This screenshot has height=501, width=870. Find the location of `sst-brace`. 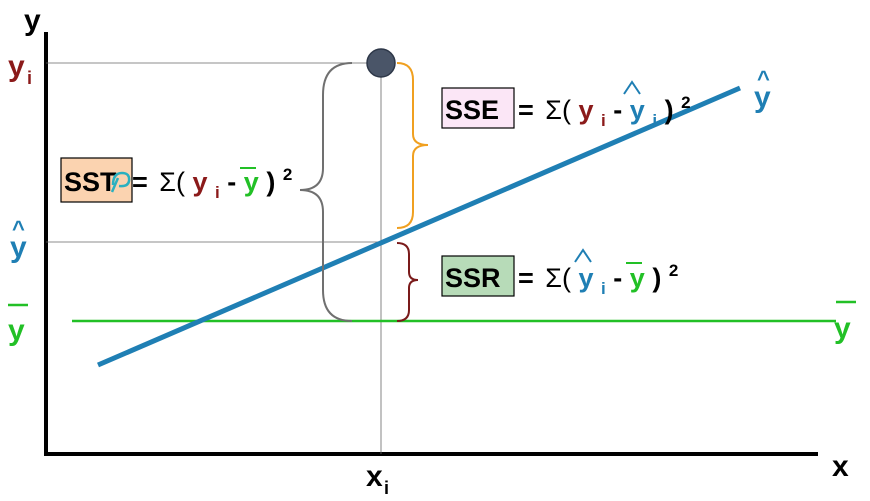

sst-brace is located at coordinates (326, 192).